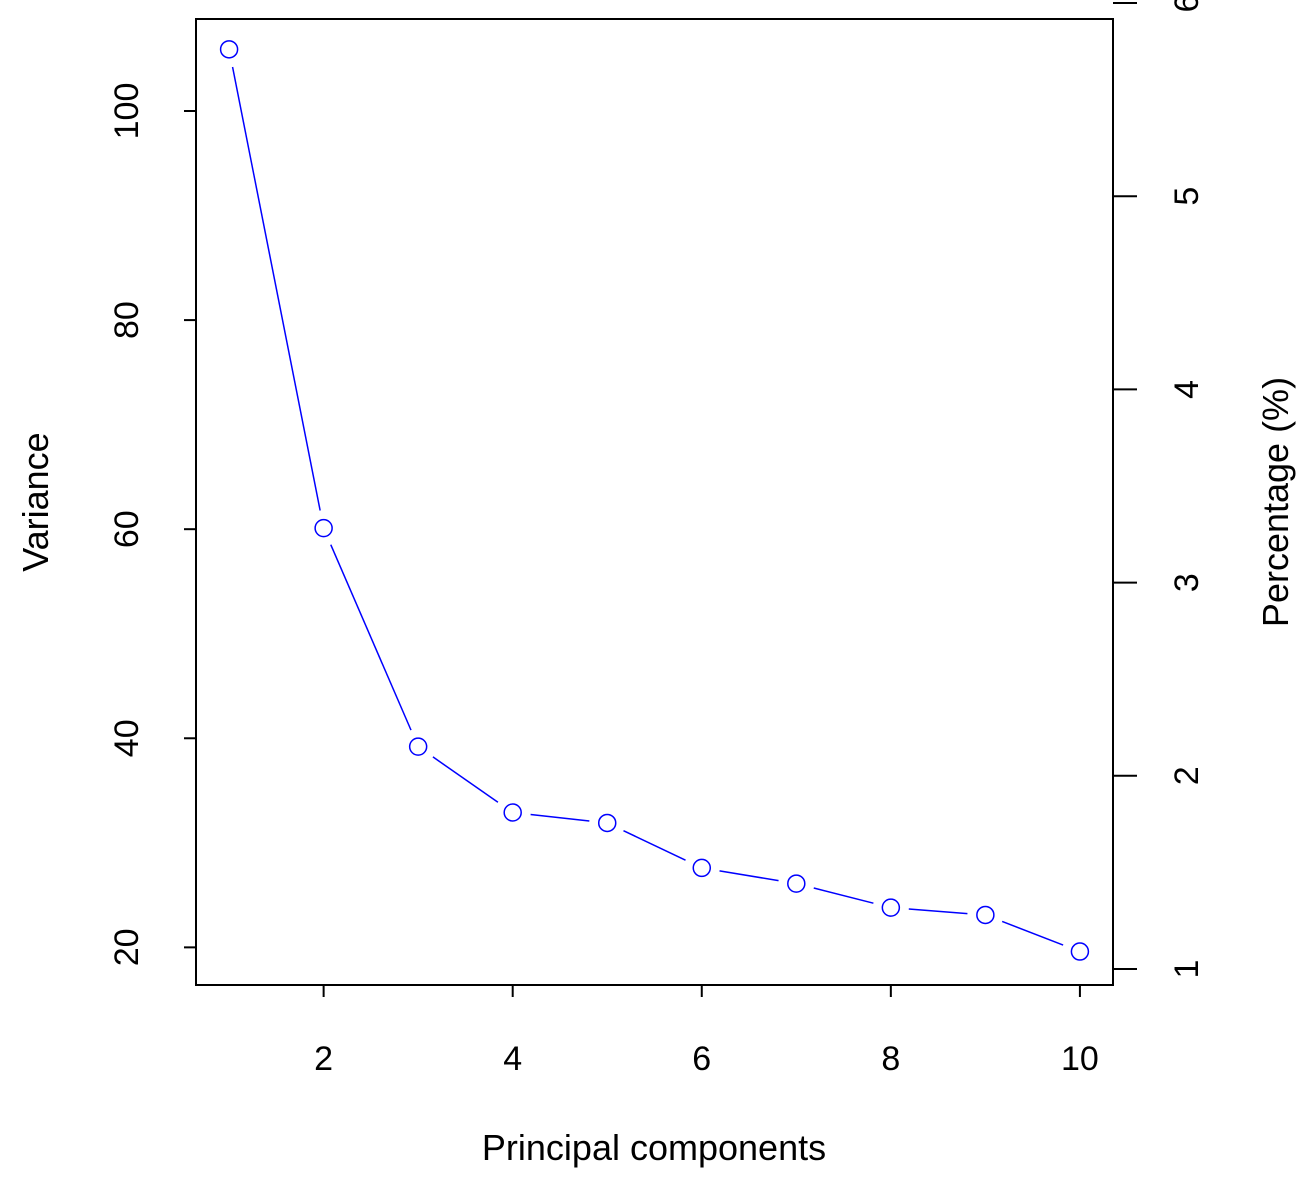 This screenshot has width=1316, height=1179. I want to click on y-axis-left: 20 40 60 80 100, so click(152, 524).